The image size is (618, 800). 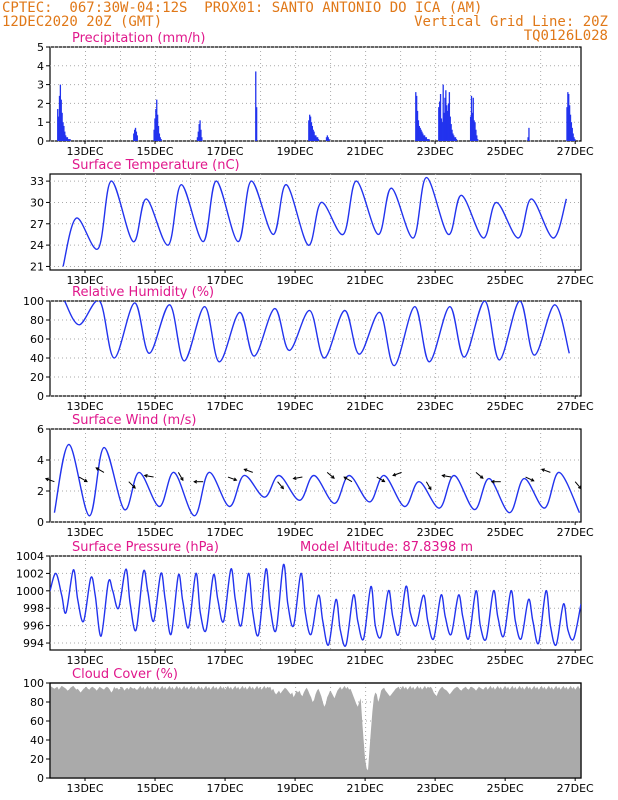 What do you see at coordinates (154, 406) in the screenshot?
I see `rh-xtick-label: 15DEC` at bounding box center [154, 406].